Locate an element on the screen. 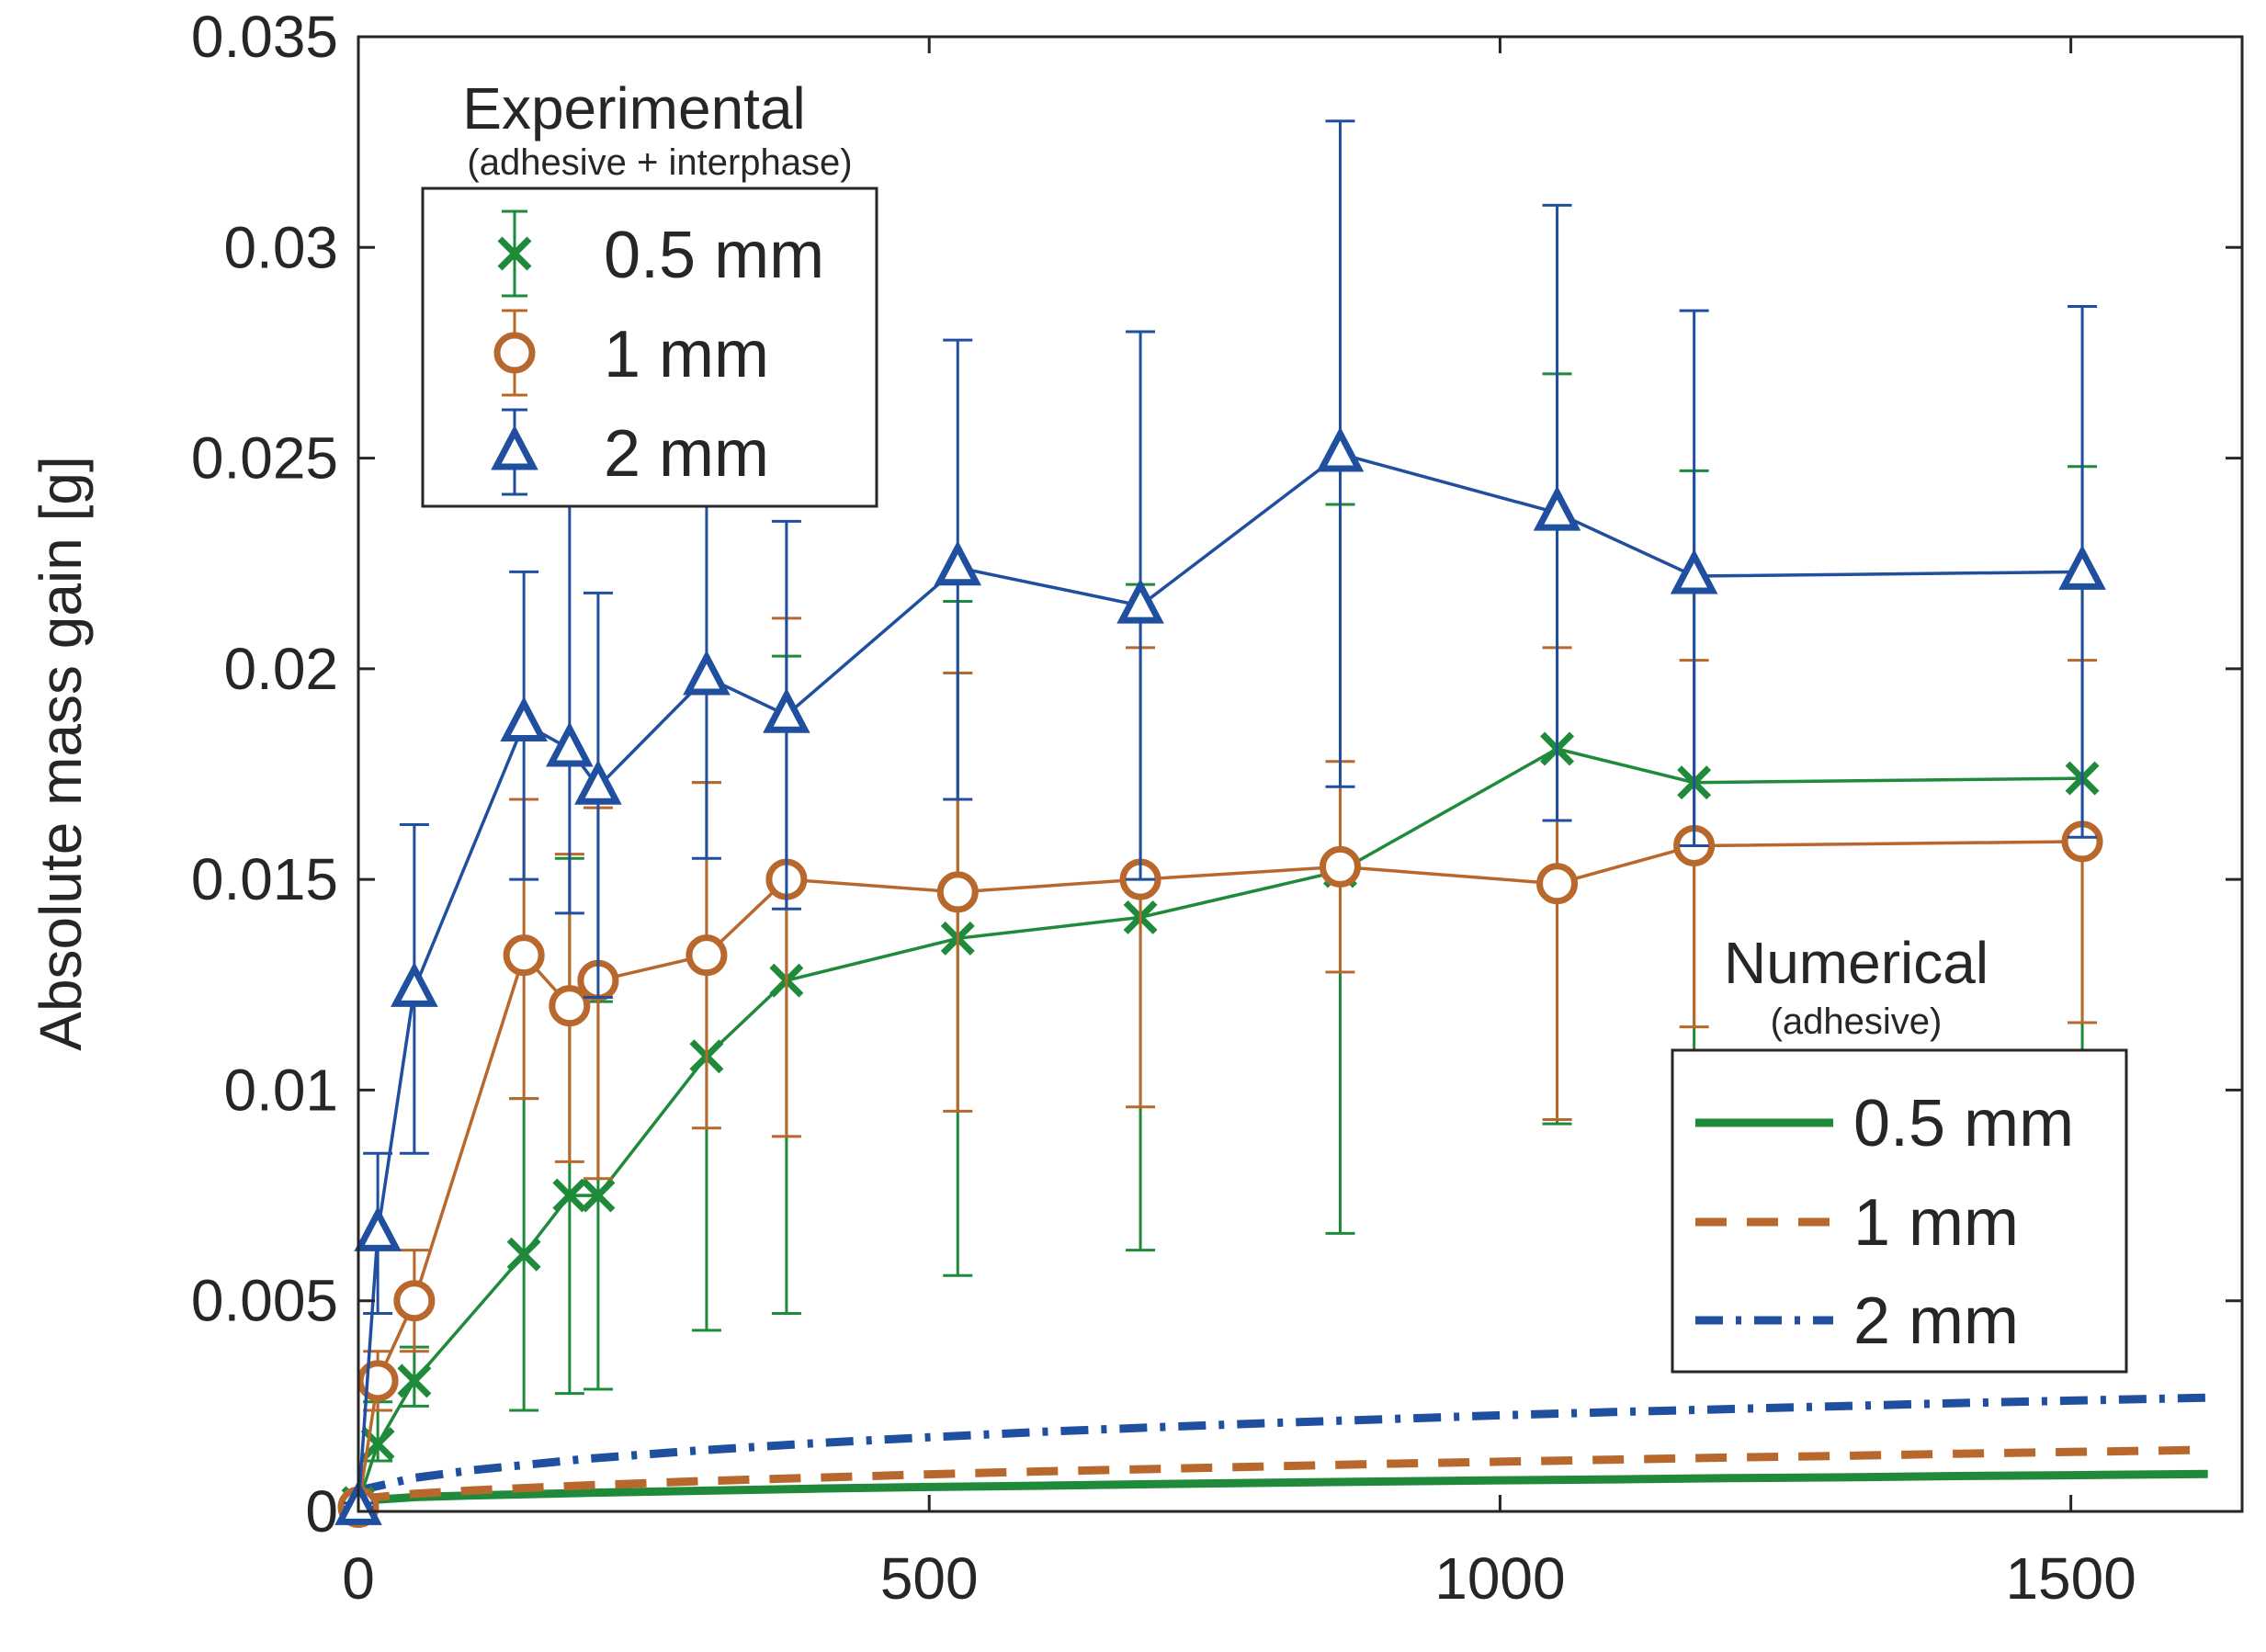 The image size is (2266, 1652). y-tick-label: 0.035 is located at coordinates (264, 37).